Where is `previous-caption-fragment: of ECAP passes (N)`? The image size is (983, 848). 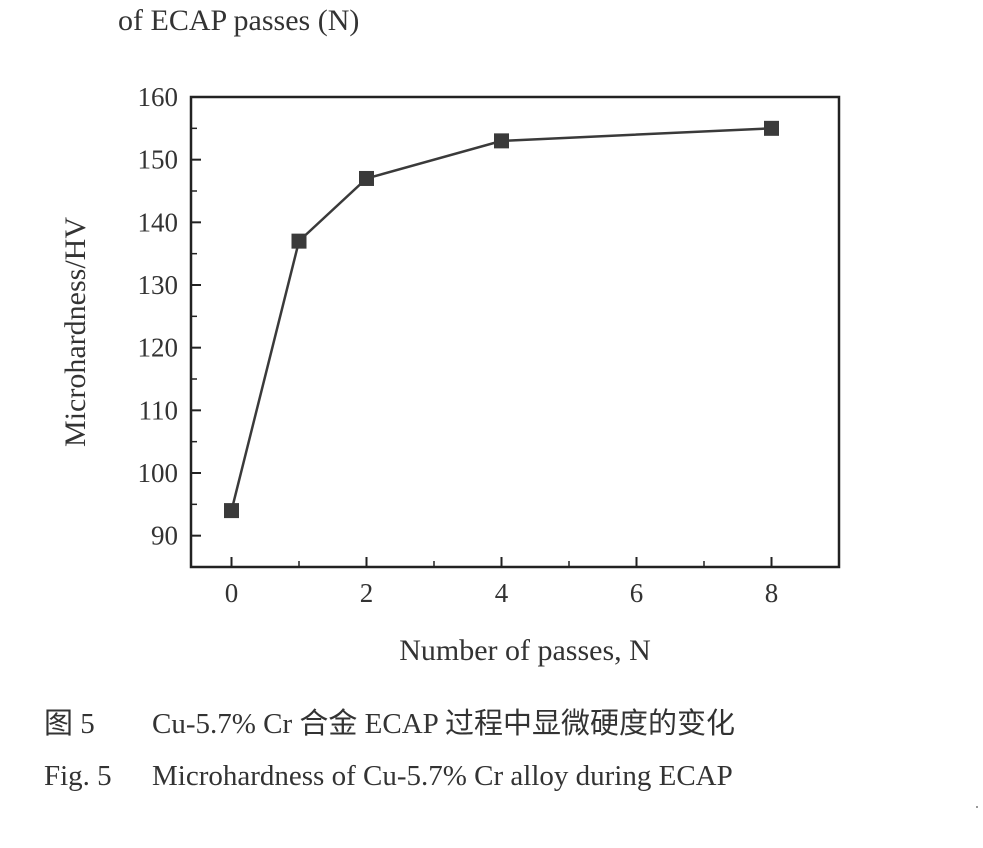
previous-caption-fragment: of ECAP passes (N) is located at coordinates (239, 20).